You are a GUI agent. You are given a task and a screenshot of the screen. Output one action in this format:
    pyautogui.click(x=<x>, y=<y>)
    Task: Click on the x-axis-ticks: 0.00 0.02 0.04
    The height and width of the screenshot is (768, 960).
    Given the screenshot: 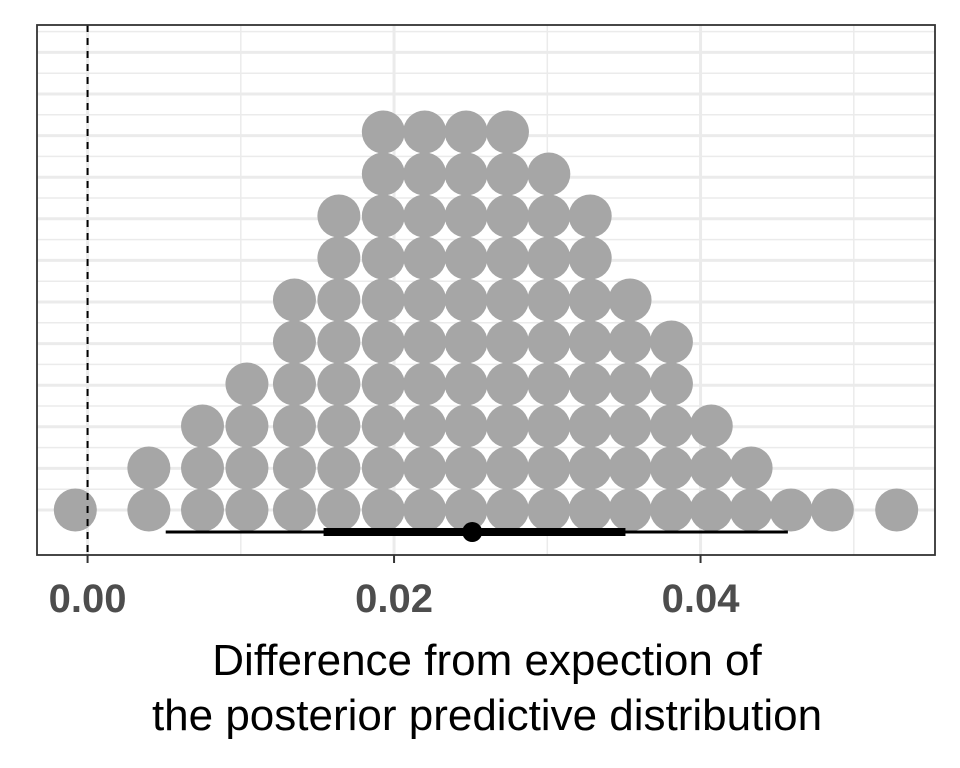 What is the action you would take?
    pyautogui.click(x=395, y=588)
    